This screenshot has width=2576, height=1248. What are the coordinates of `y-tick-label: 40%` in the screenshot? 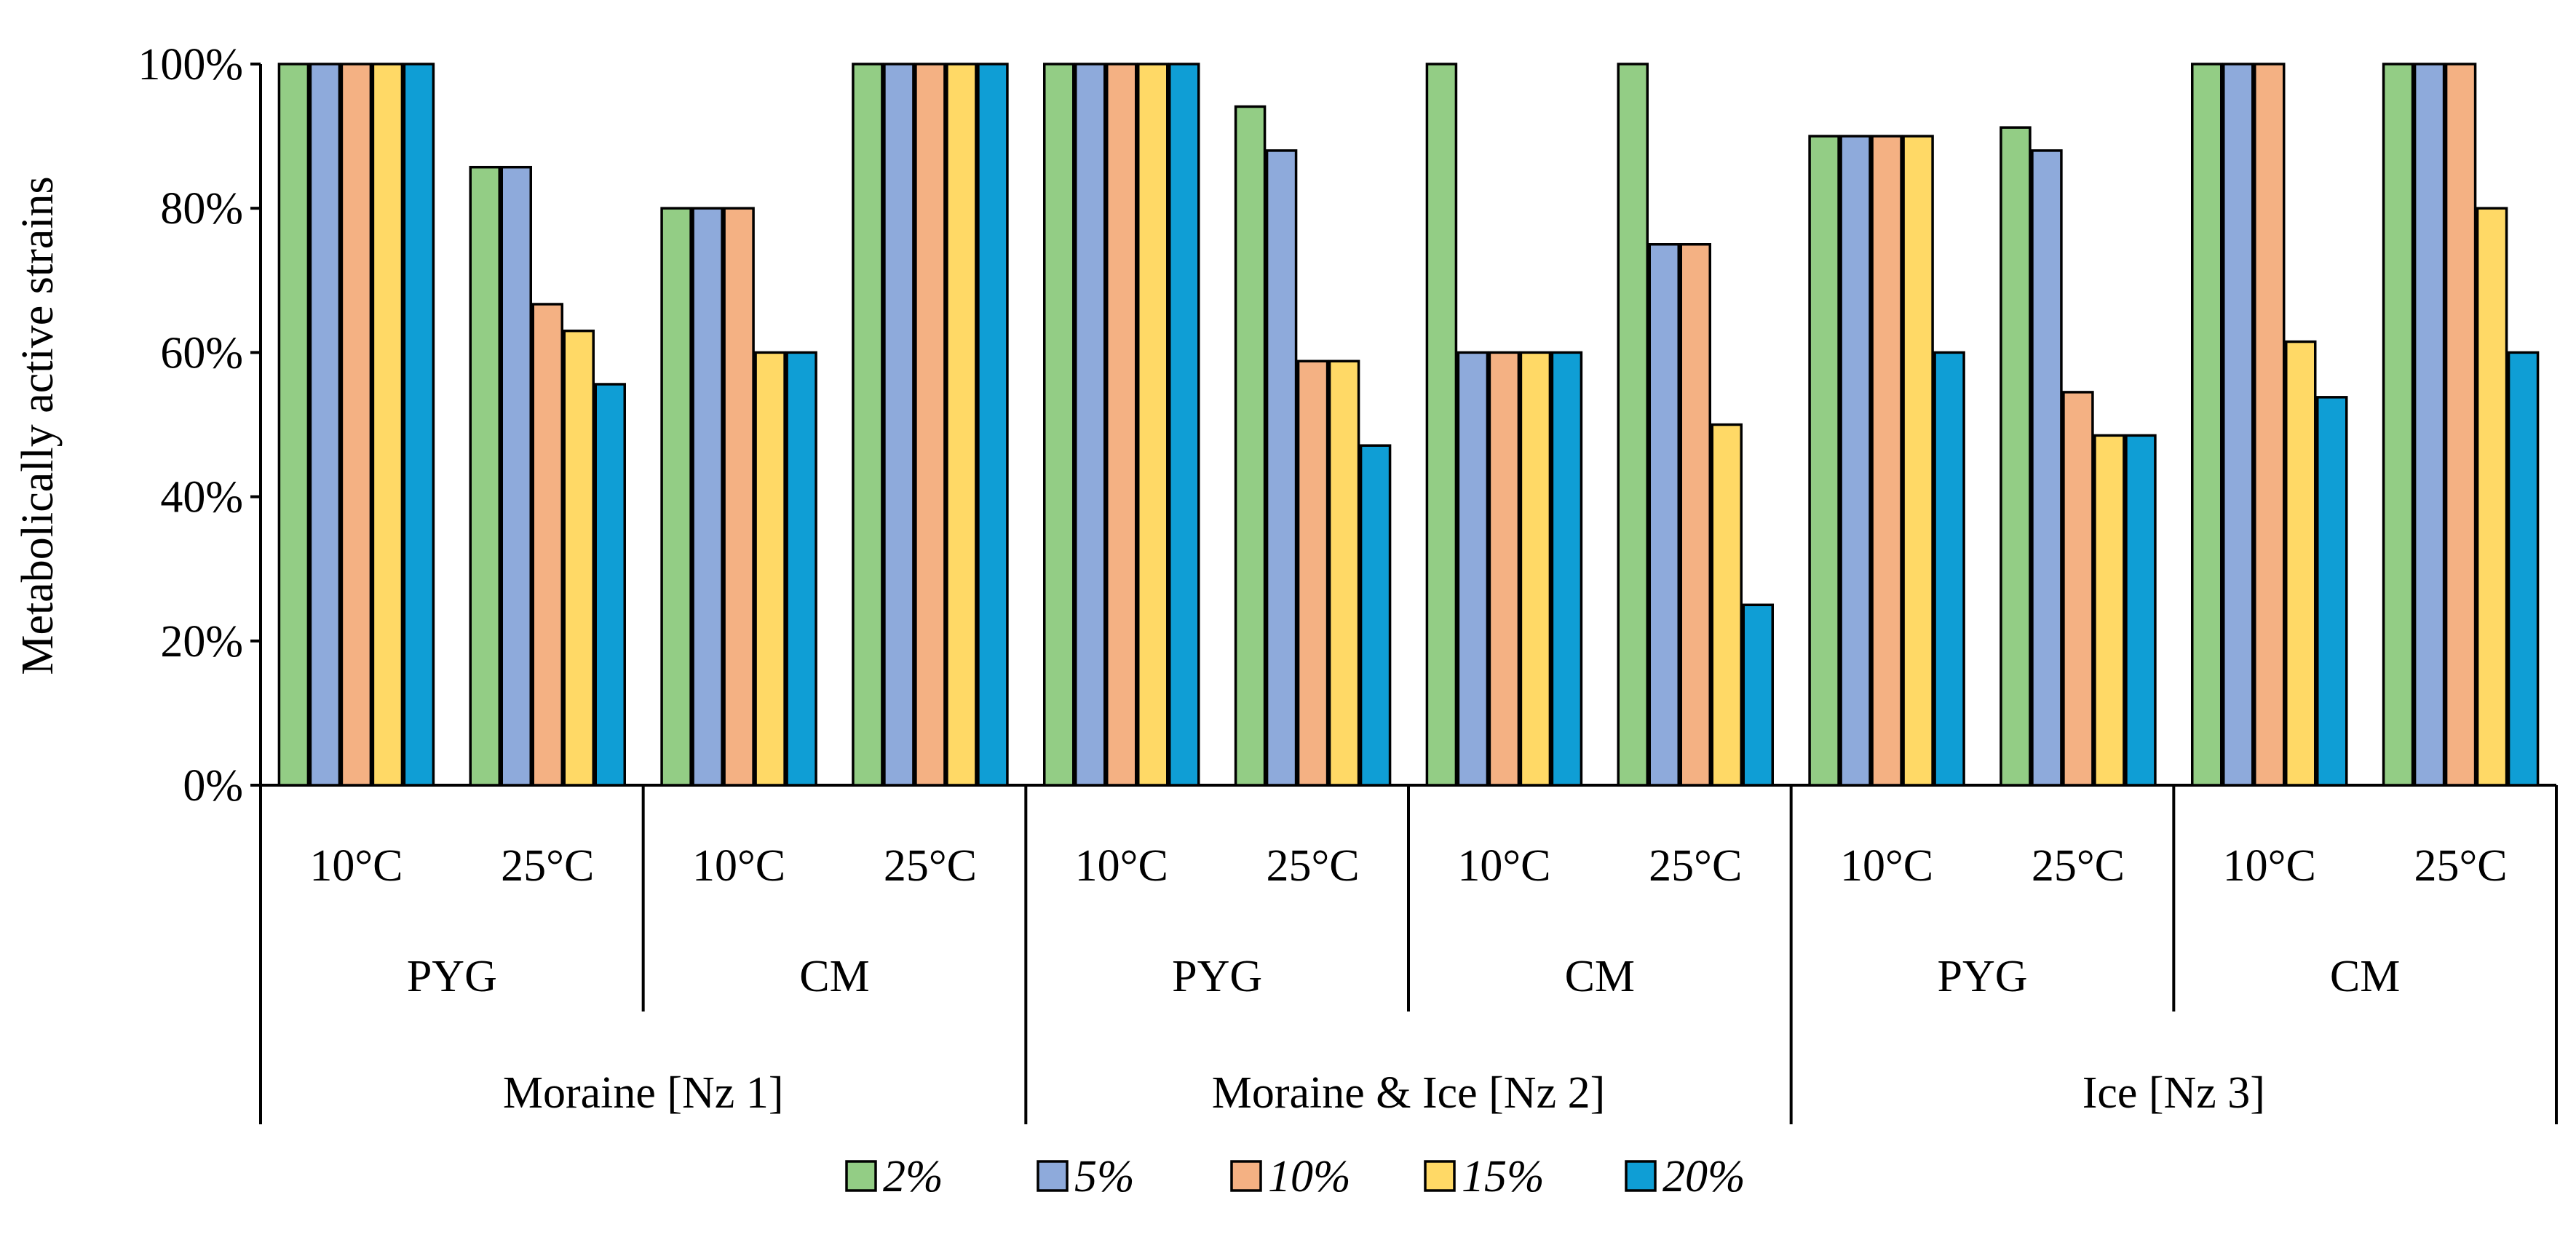 It's located at (201, 497).